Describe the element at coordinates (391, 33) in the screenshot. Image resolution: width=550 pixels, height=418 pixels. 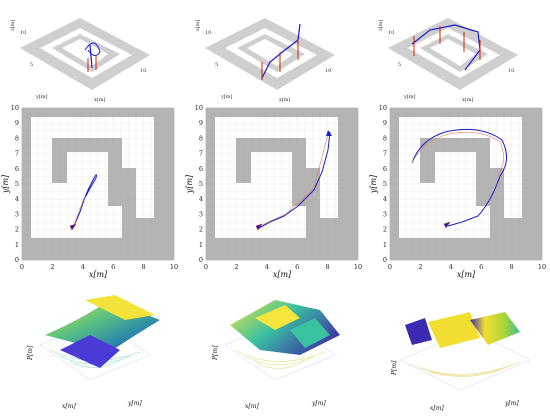
I see `top3-ztick-10: 10` at that location.